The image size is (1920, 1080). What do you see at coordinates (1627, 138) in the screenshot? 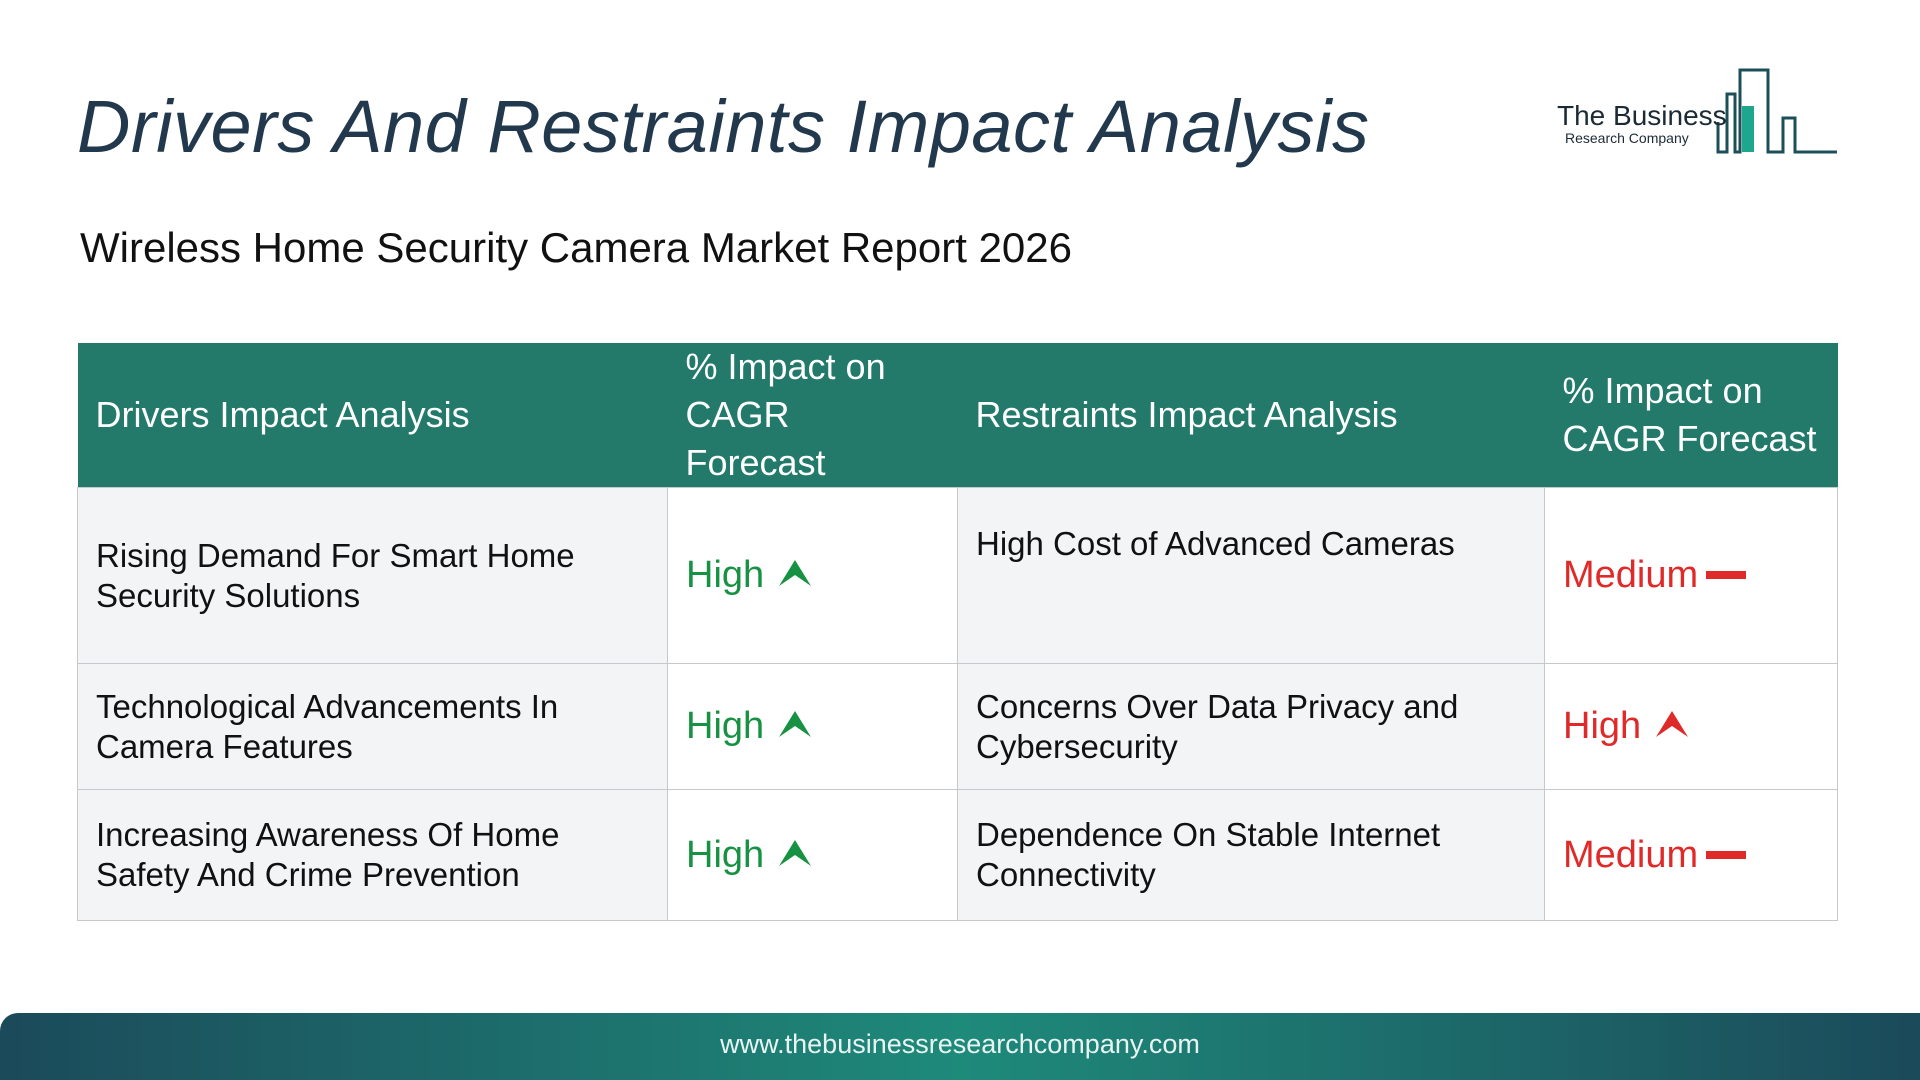
I see `logo-line-2: Research Company` at bounding box center [1627, 138].